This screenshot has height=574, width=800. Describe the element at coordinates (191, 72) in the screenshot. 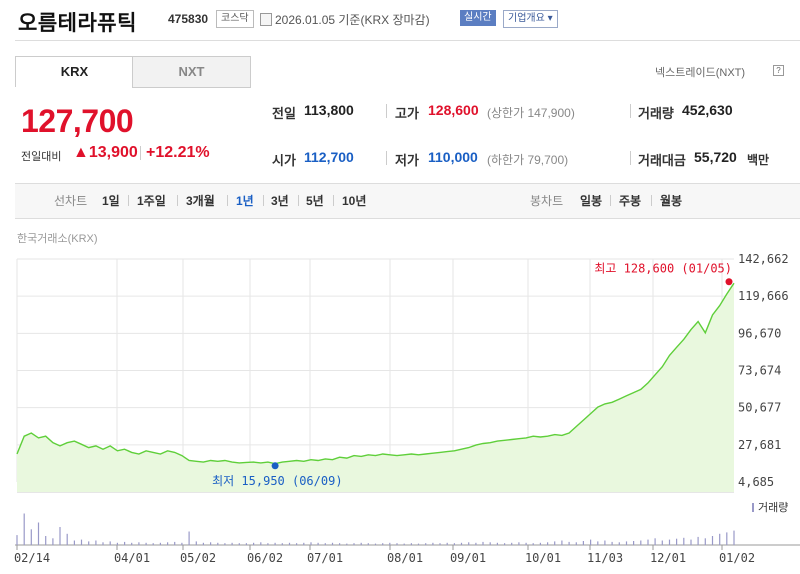

I see `tab-nxt: NXT` at that location.